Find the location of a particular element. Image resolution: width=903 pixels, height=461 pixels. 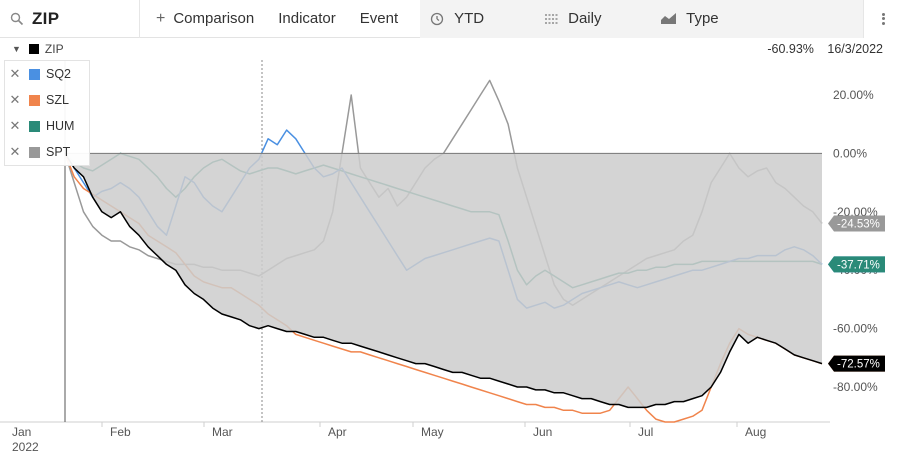

chart-type-label: Type is located at coordinates (702, 18).